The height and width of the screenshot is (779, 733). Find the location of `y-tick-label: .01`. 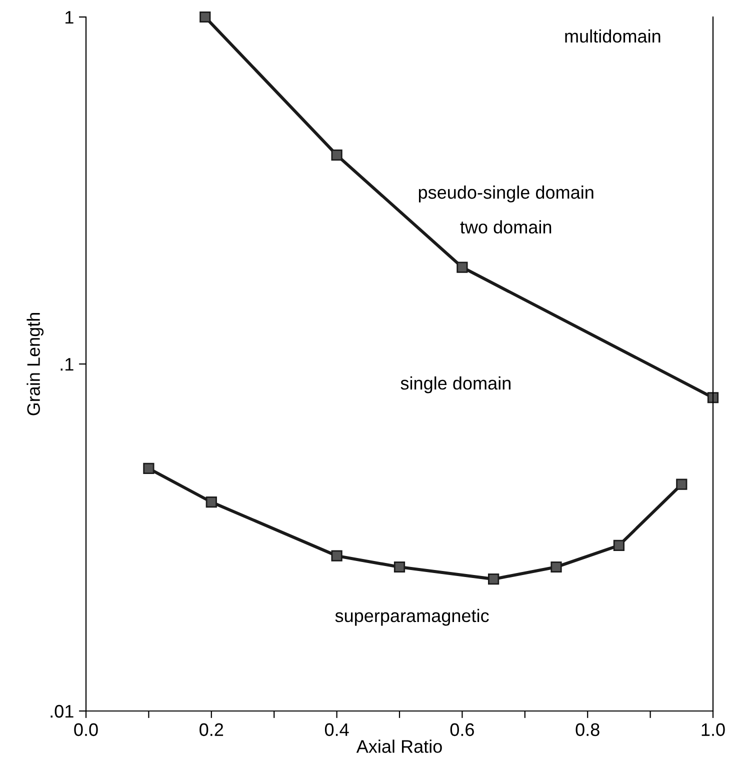

y-tick-label: .01 is located at coordinates (62, 711).